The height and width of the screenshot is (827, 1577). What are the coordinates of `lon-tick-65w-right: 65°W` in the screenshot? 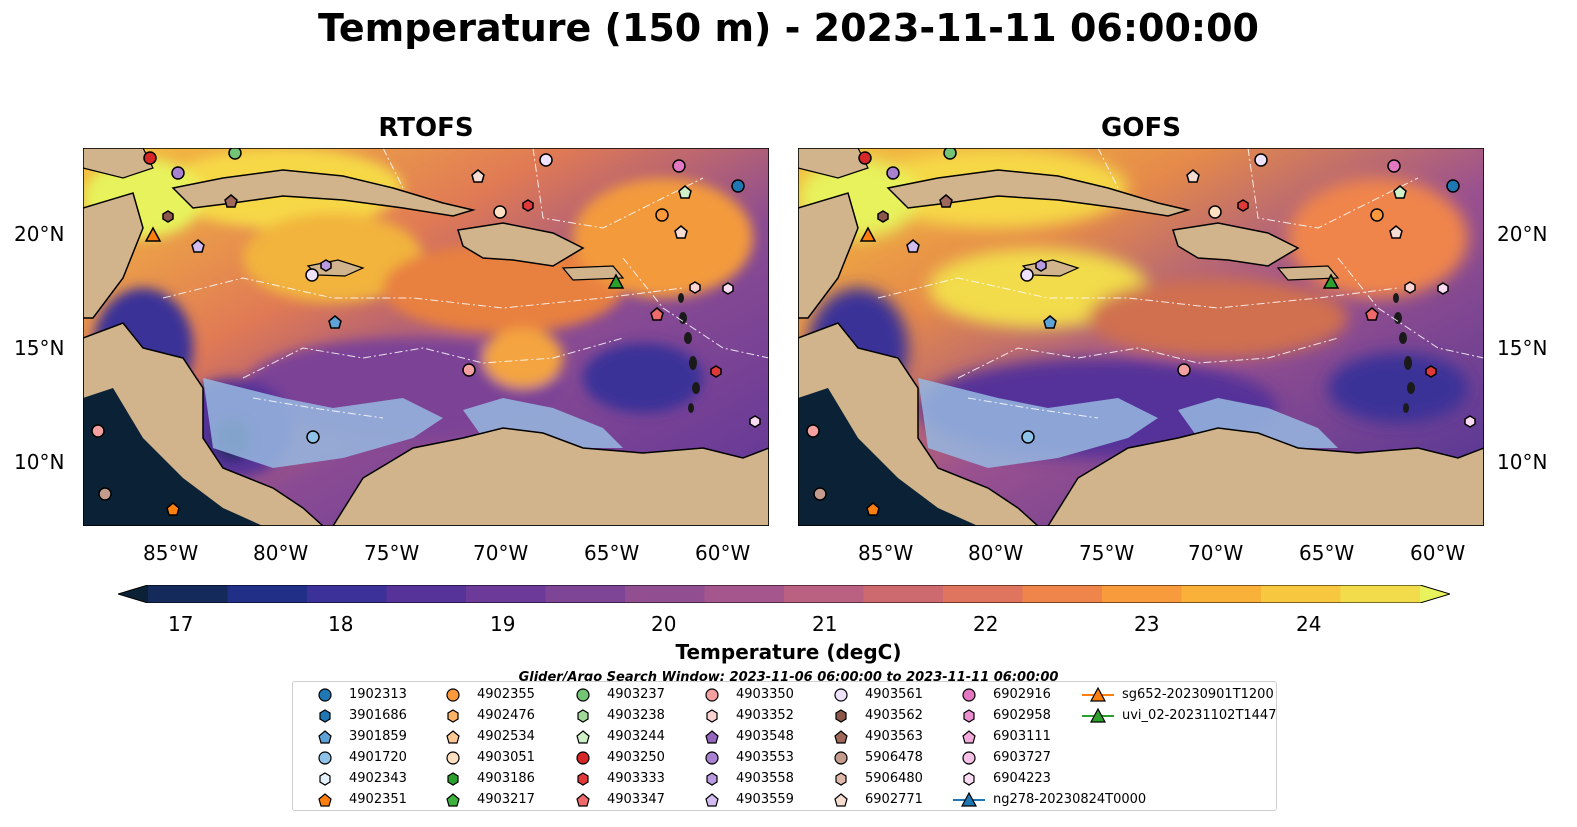 It's located at (1327, 553).